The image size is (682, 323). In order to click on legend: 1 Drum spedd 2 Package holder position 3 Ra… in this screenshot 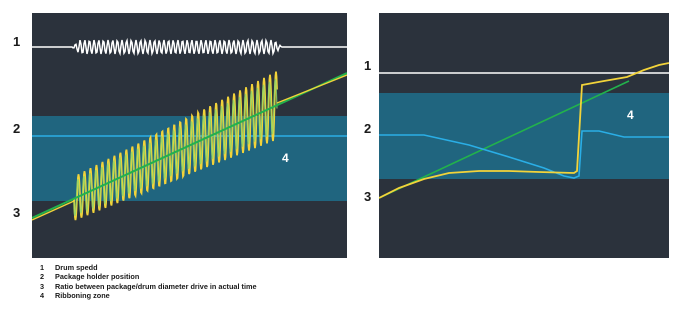, I will do `click(148, 281)`.